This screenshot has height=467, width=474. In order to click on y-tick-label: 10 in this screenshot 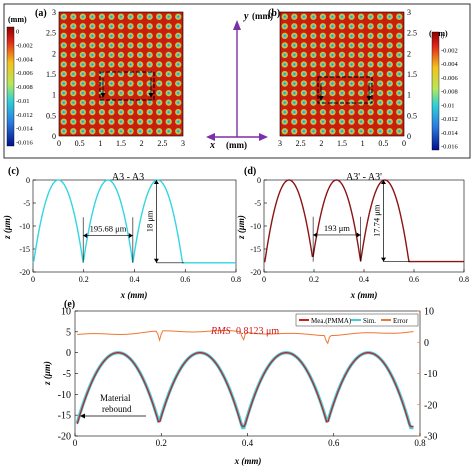, I will do `click(66, 312)`.